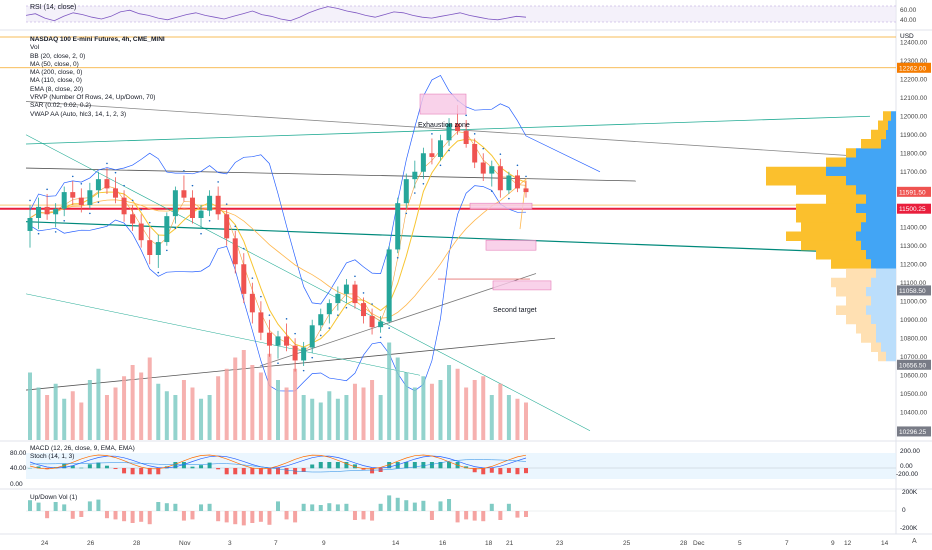  What do you see at coordinates (137, 543) in the screenshot?
I see `time-axis-label: 28` at bounding box center [137, 543].